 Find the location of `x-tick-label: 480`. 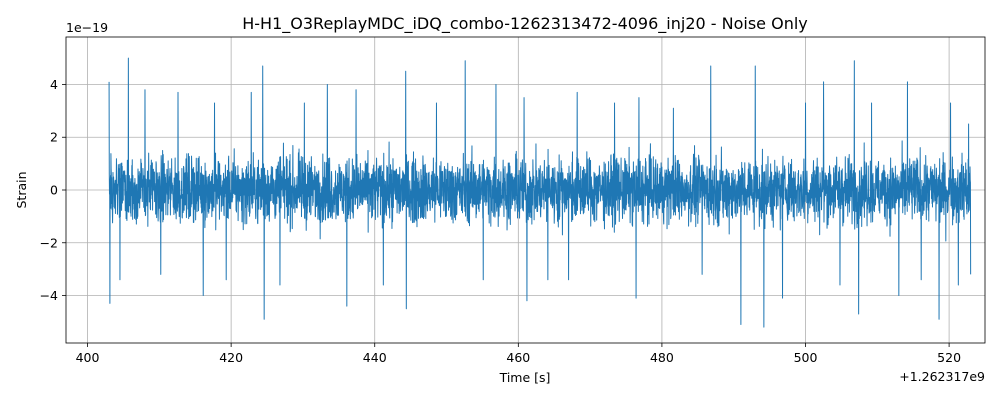

x-tick-label: 480 is located at coordinates (662, 357).